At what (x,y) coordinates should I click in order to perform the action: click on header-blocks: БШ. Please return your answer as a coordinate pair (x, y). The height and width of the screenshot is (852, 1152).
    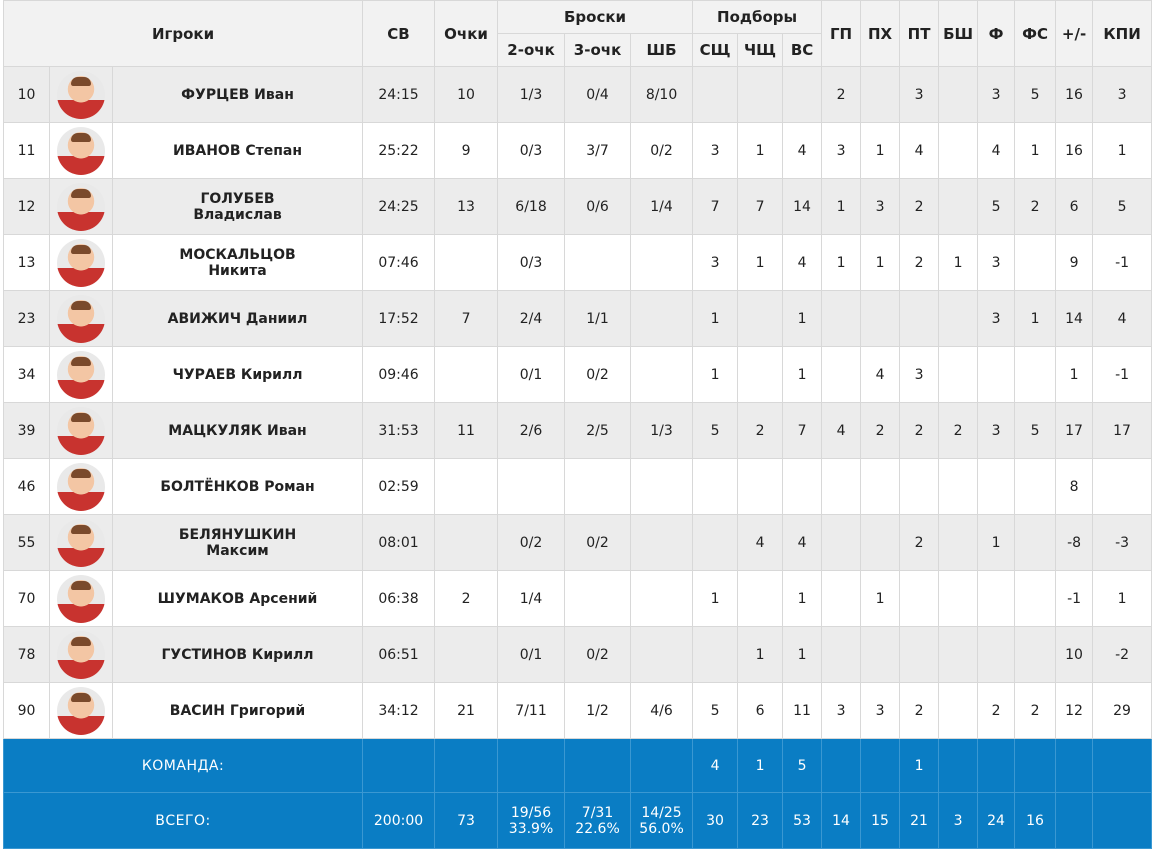
    Looking at the image, I should click on (958, 33).